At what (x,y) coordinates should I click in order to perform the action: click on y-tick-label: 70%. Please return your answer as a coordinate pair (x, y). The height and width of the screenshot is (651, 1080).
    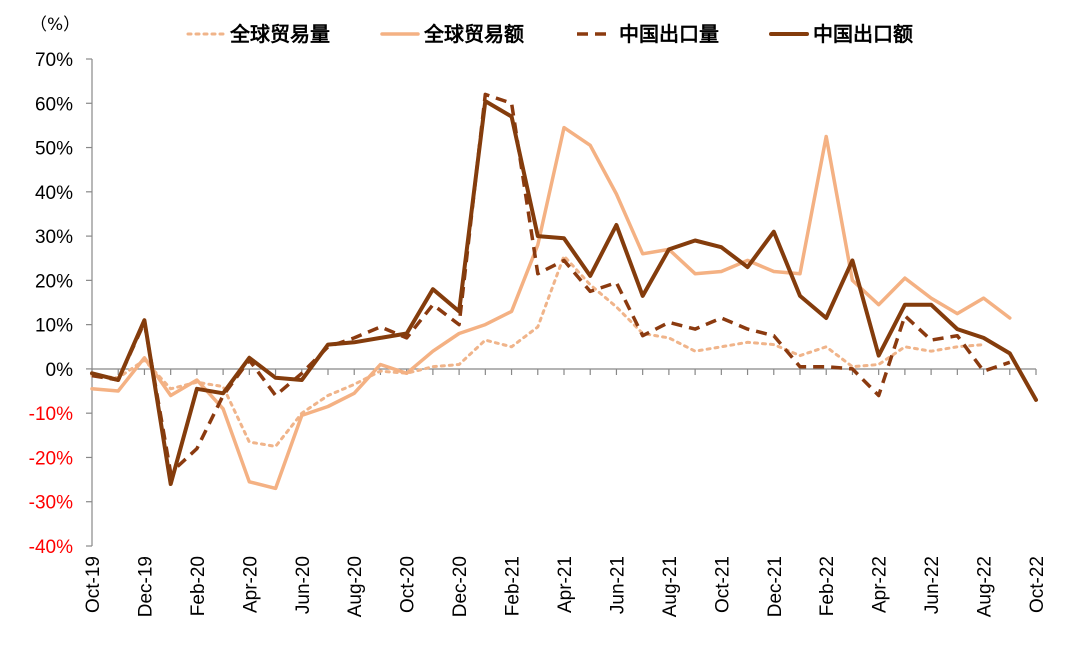
    Looking at the image, I should click on (54, 60).